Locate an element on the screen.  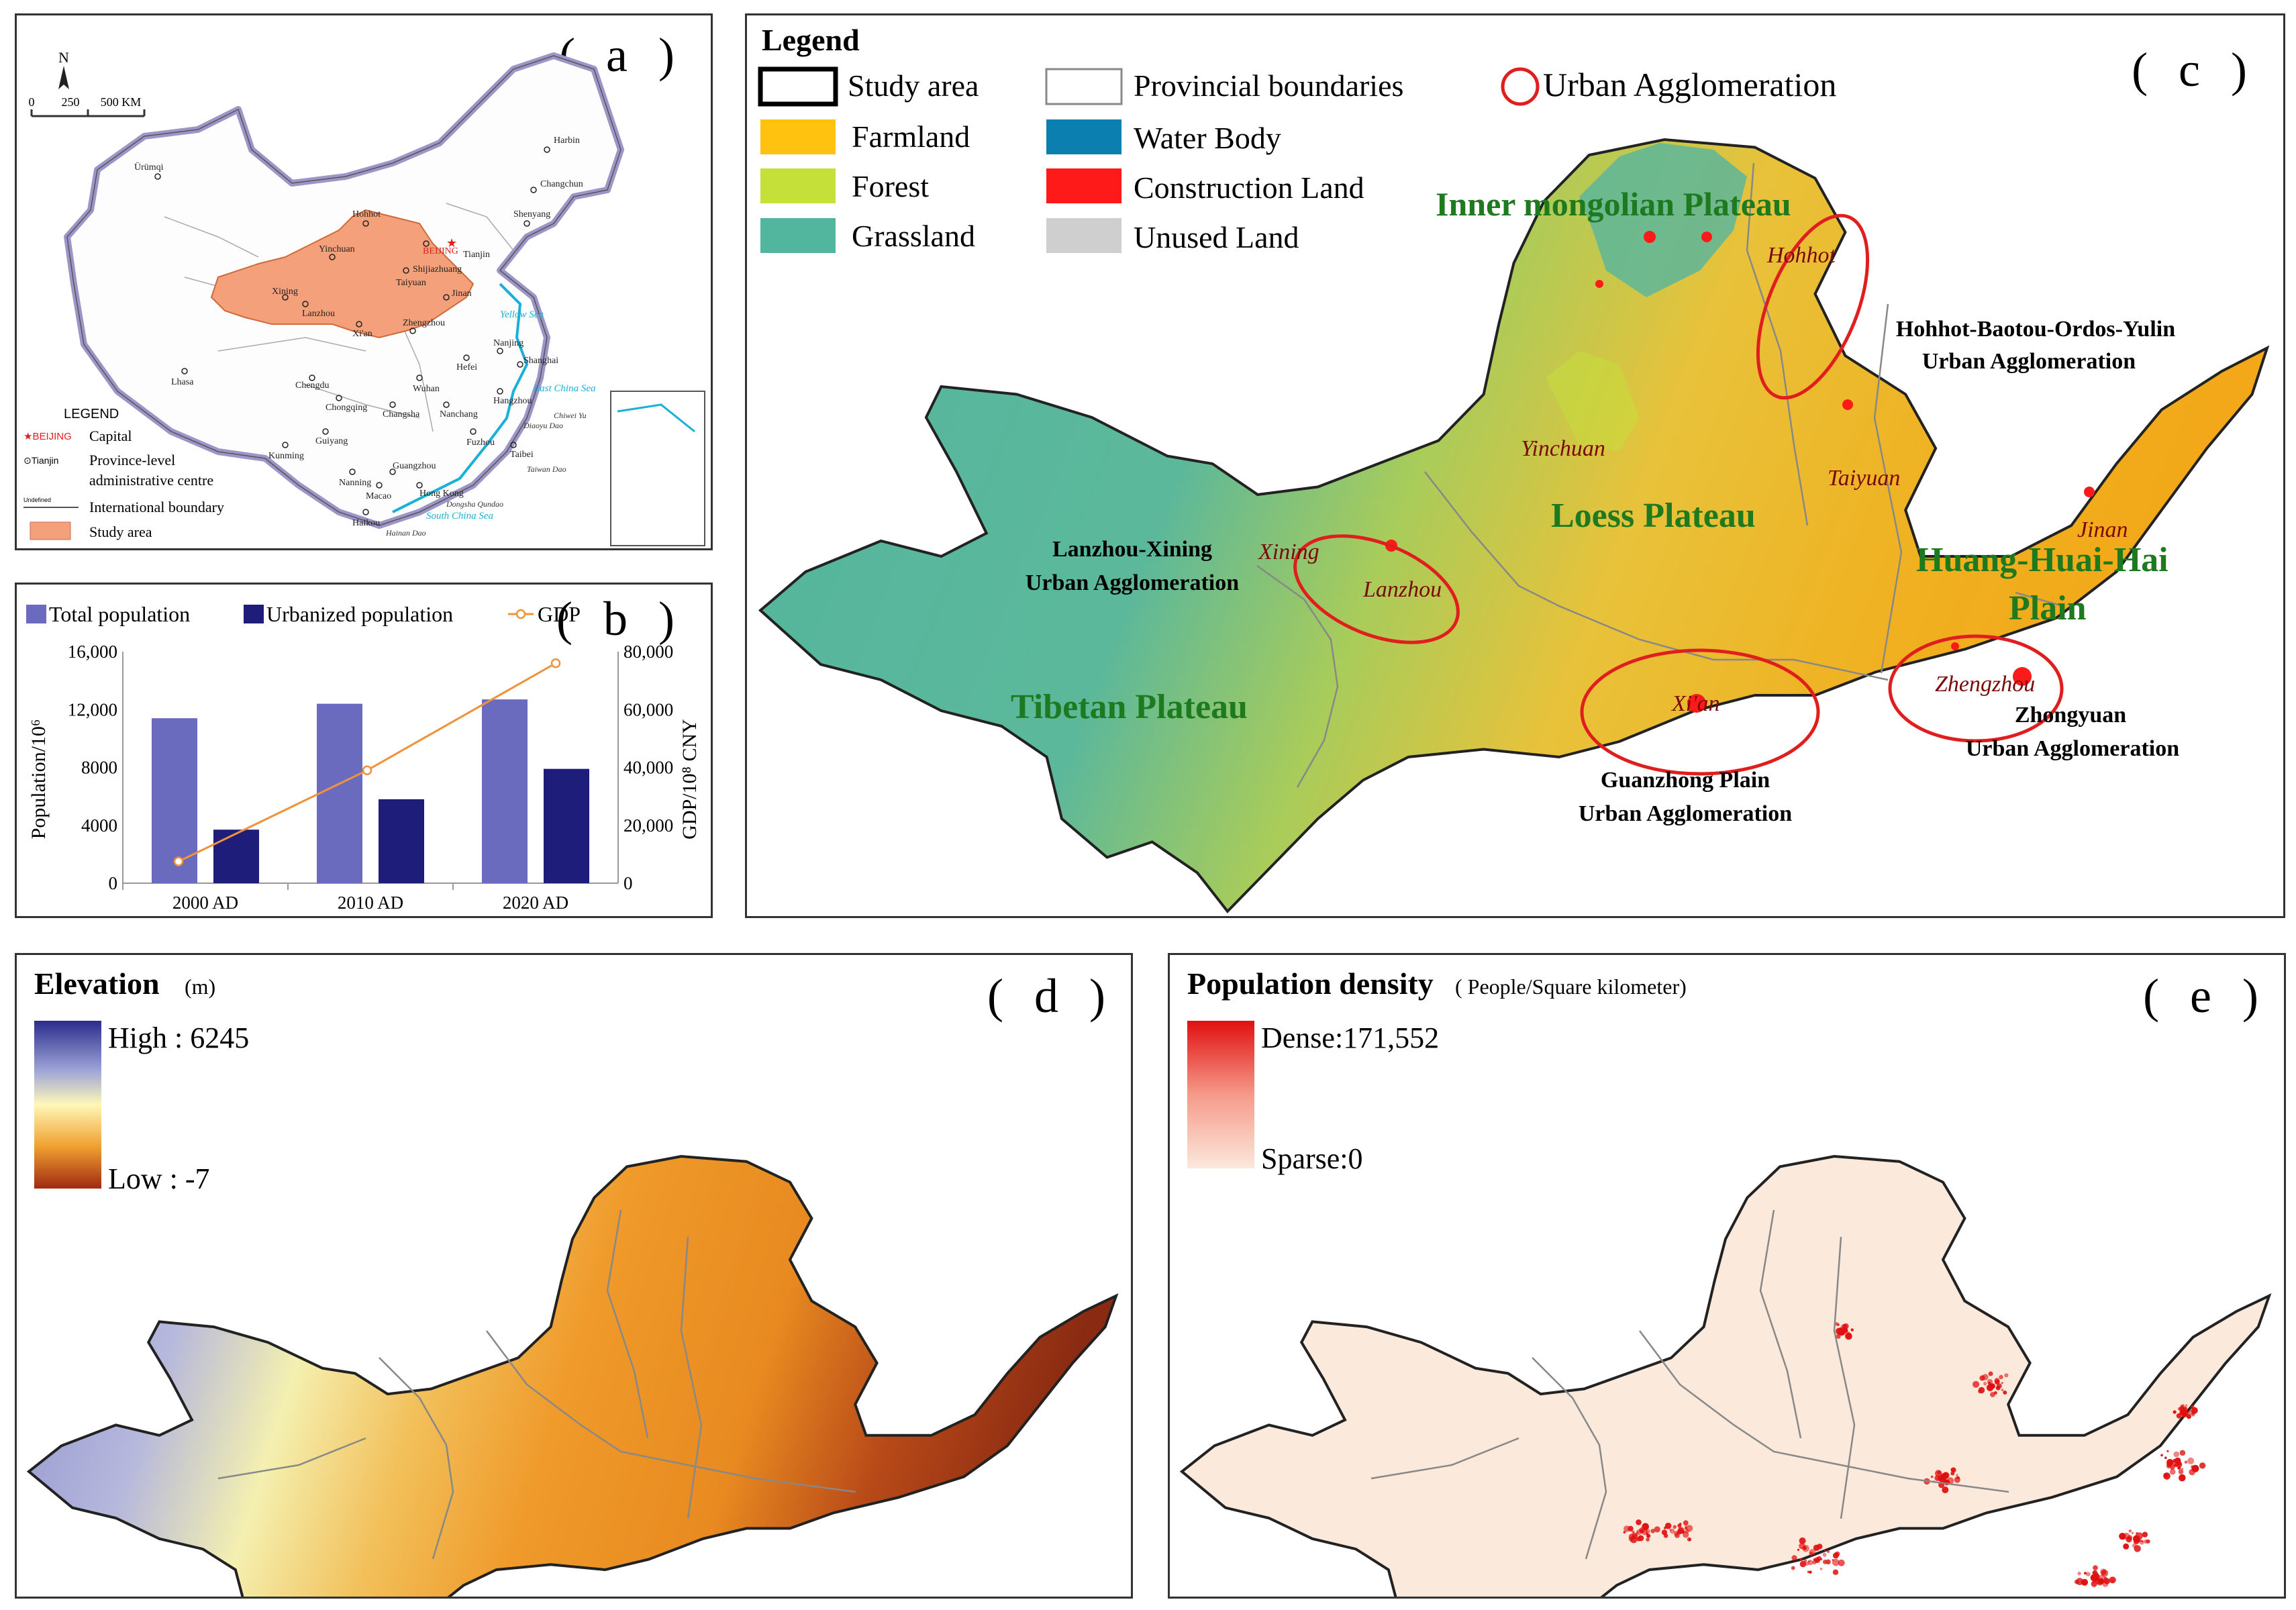
elevation-boundaries is located at coordinates (536, 1384).